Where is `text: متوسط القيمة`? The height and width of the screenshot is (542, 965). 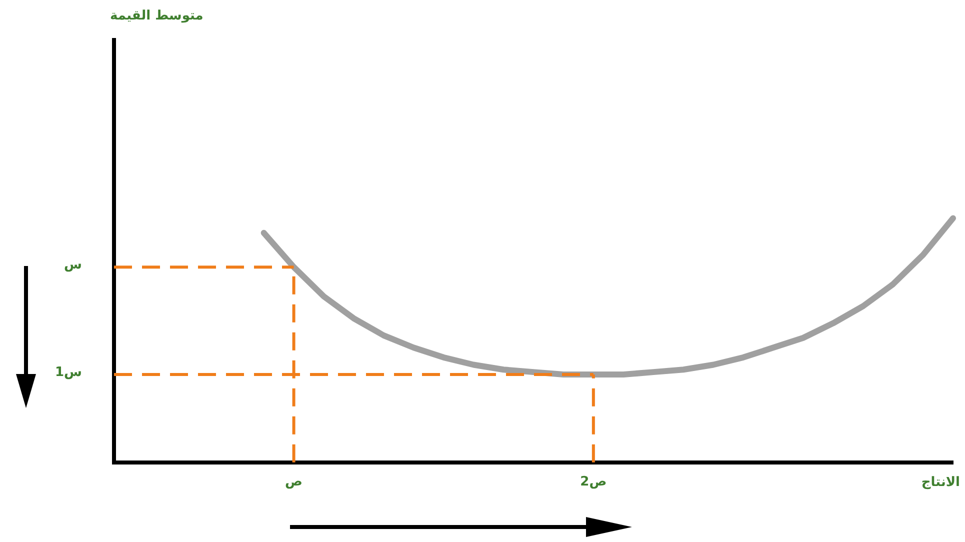
text: متوسط القيمة is located at coordinates (157, 16).